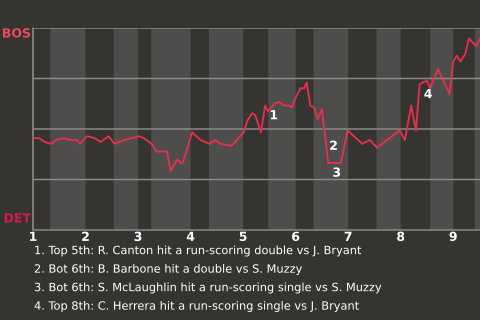 The width and height of the screenshot is (480, 320). Describe the element at coordinates (453, 237) in the screenshot. I see `x-tick-label: 9` at that location.